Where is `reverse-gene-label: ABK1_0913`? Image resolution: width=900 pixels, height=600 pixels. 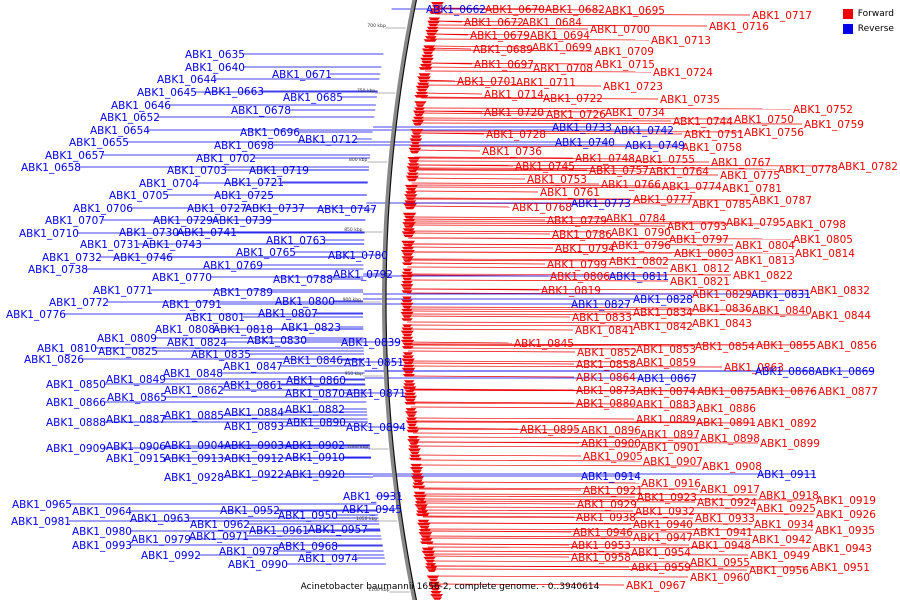 reverse-gene-label: ABK1_0913 is located at coordinates (194, 459).